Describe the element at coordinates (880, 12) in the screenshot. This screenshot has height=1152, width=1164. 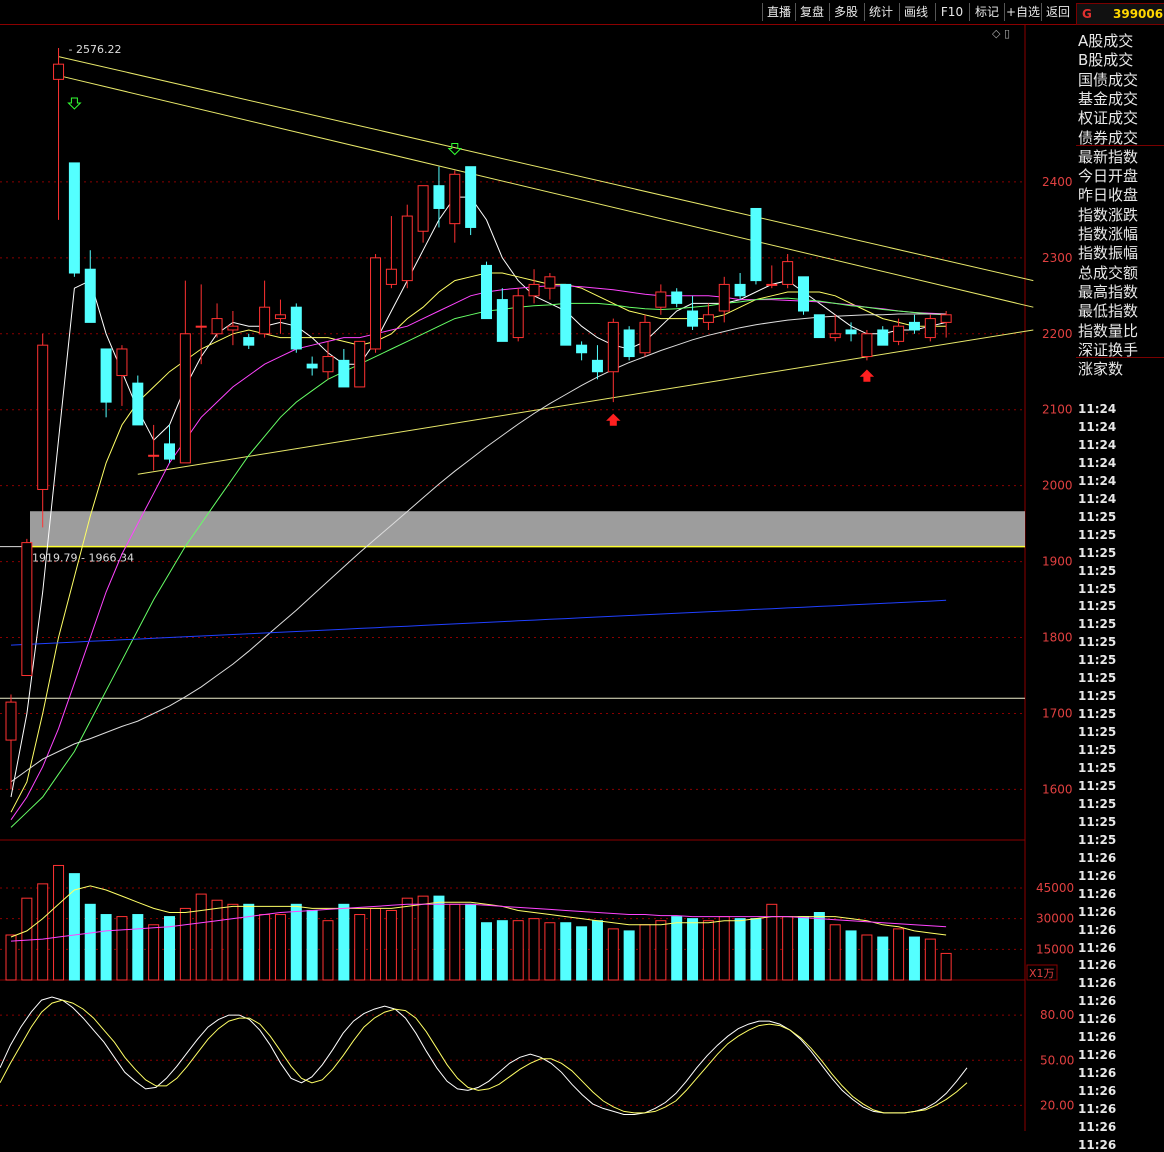
I see `statistics-button: 统计` at that location.